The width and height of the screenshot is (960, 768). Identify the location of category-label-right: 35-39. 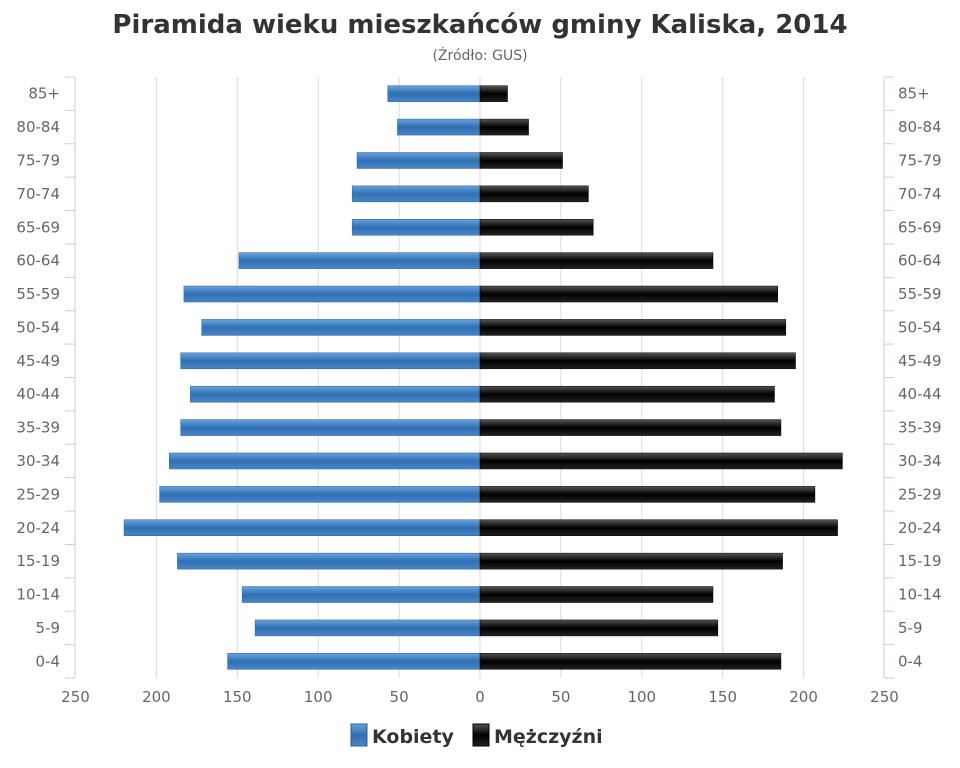
(920, 428).